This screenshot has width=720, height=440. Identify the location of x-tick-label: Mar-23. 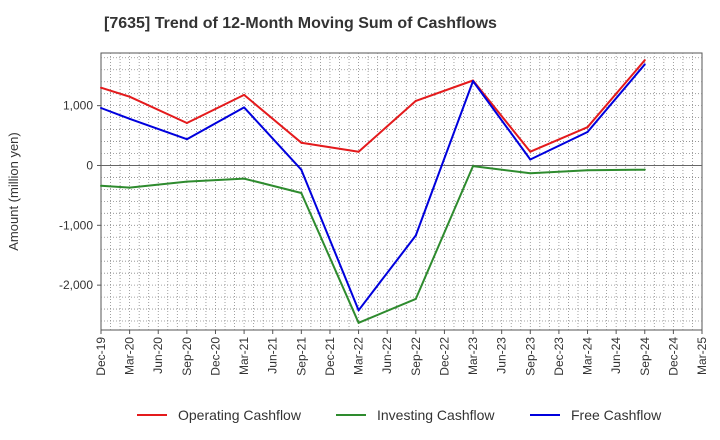
(473, 356).